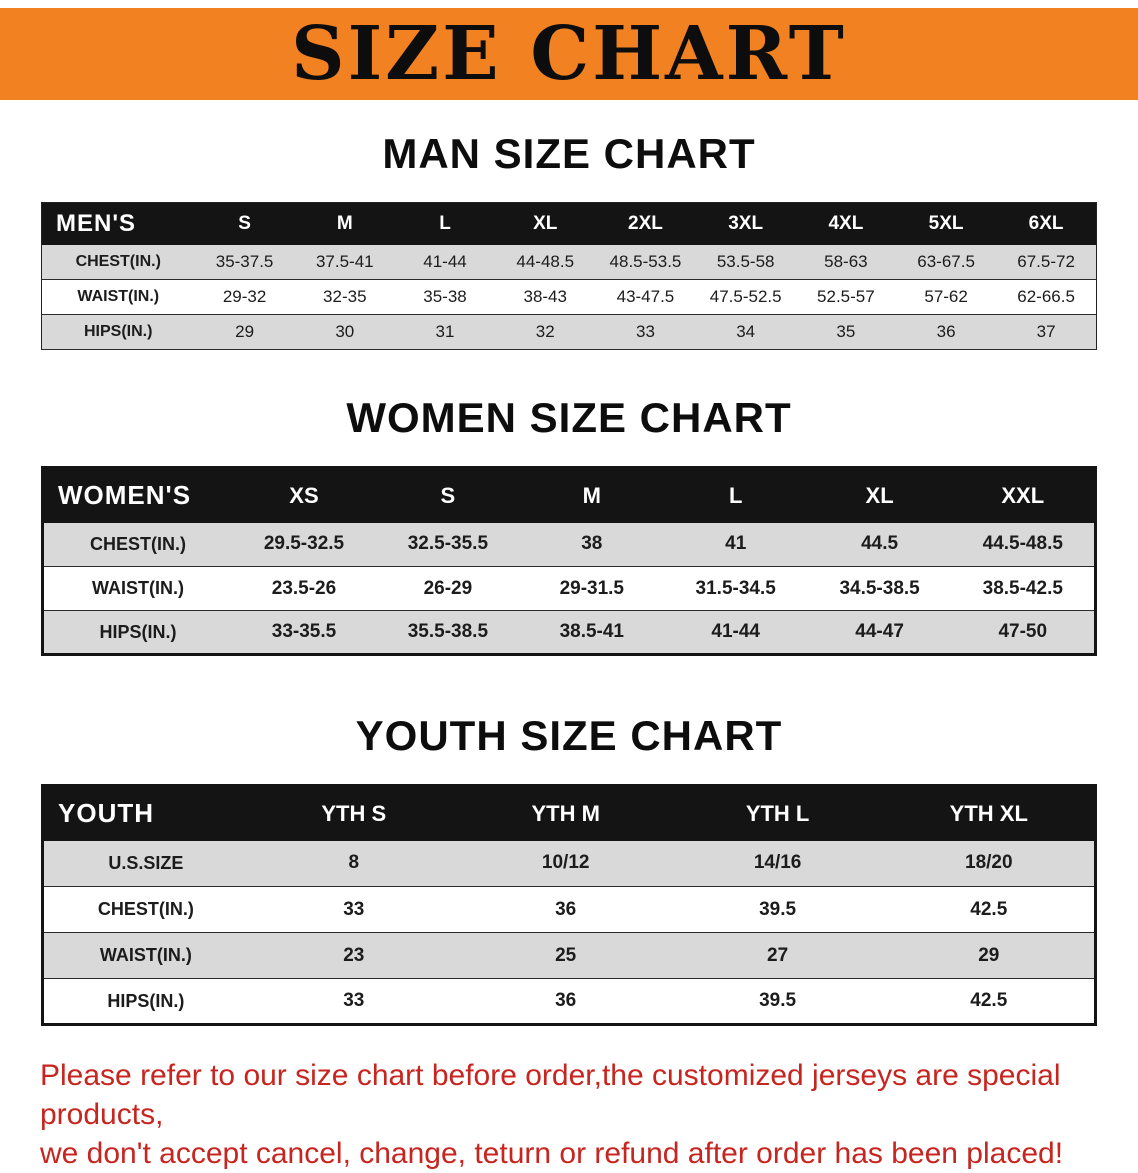 Image resolution: width=1138 pixels, height=1173 pixels. Describe the element at coordinates (1023, 495) in the screenshot. I see `size-column-header: XXL` at that location.